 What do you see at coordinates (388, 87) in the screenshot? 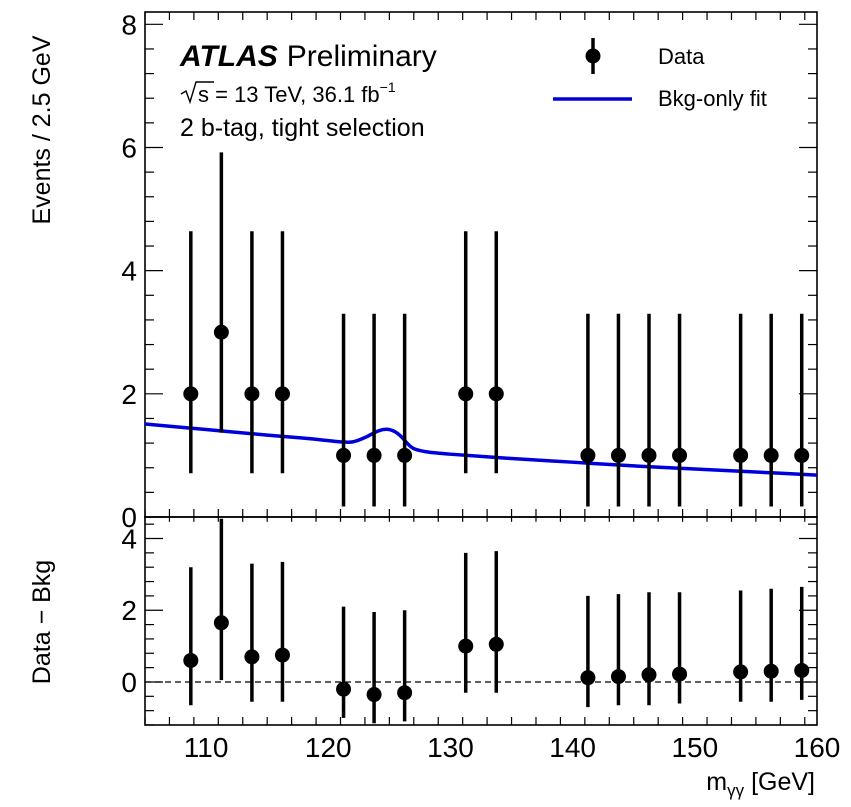
I see `energy-lumi-sup: −1` at bounding box center [388, 87].